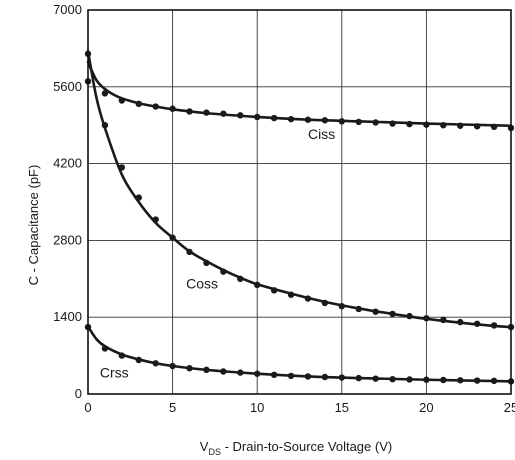  I want to click on x-tick-label: 0, so click(87, 407).